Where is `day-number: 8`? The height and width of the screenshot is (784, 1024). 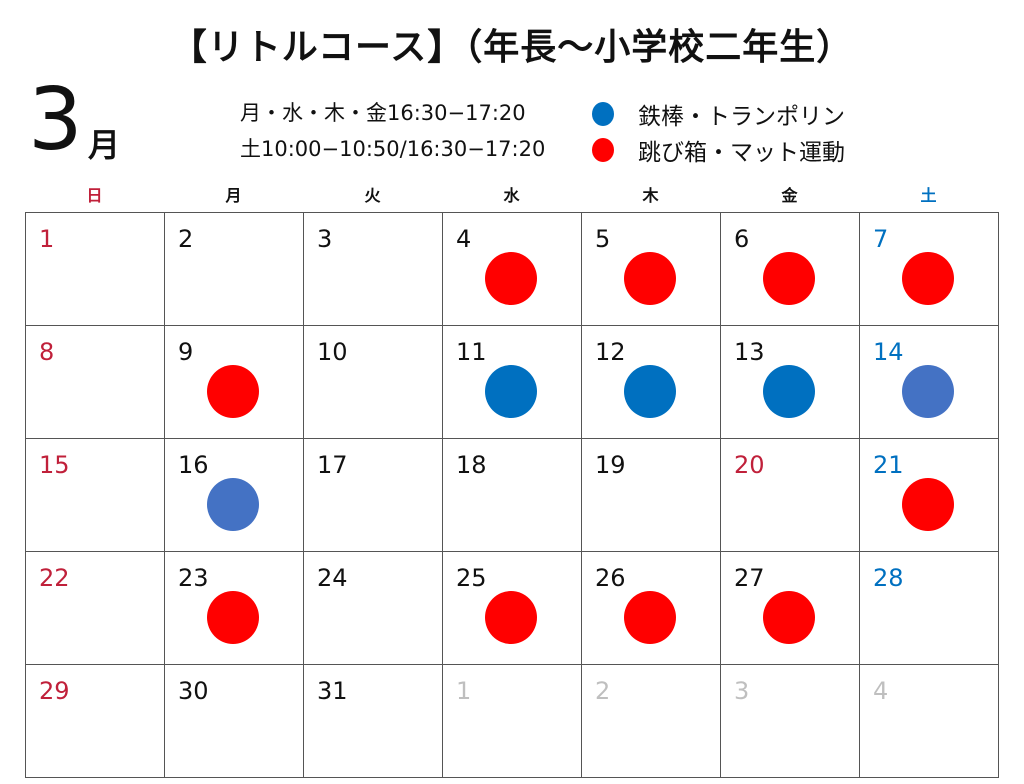
day-number: 8 is located at coordinates (47, 352).